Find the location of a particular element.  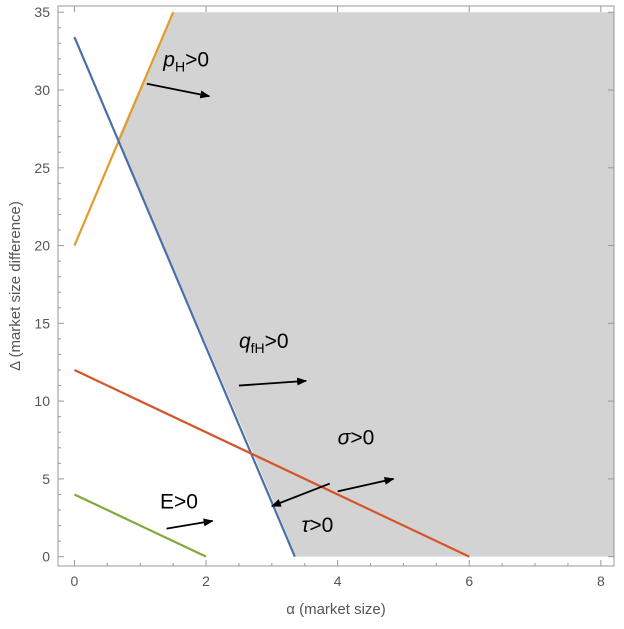

arrow-pH is located at coordinates (178, 90).